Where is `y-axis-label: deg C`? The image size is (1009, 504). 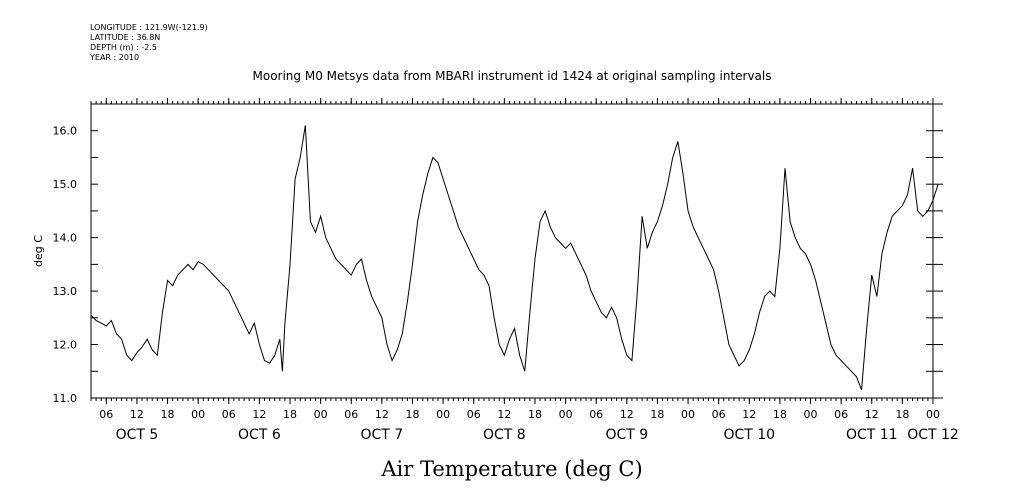
y-axis-label: deg C is located at coordinates (38, 251).